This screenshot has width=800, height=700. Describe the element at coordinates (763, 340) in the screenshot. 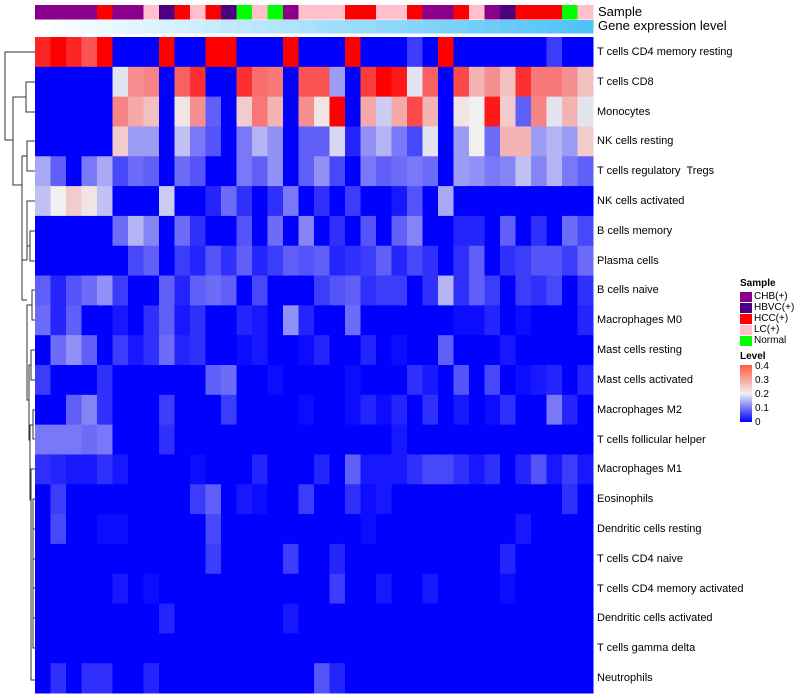

I see `legend-item: Normal` at that location.